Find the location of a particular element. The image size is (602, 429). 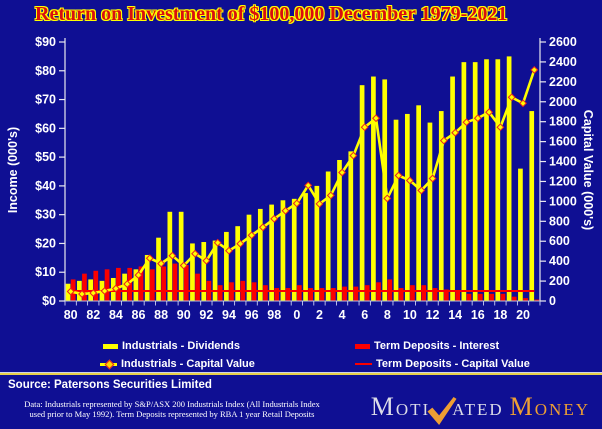

svg-text: 2 is located at coordinates (319, 315).